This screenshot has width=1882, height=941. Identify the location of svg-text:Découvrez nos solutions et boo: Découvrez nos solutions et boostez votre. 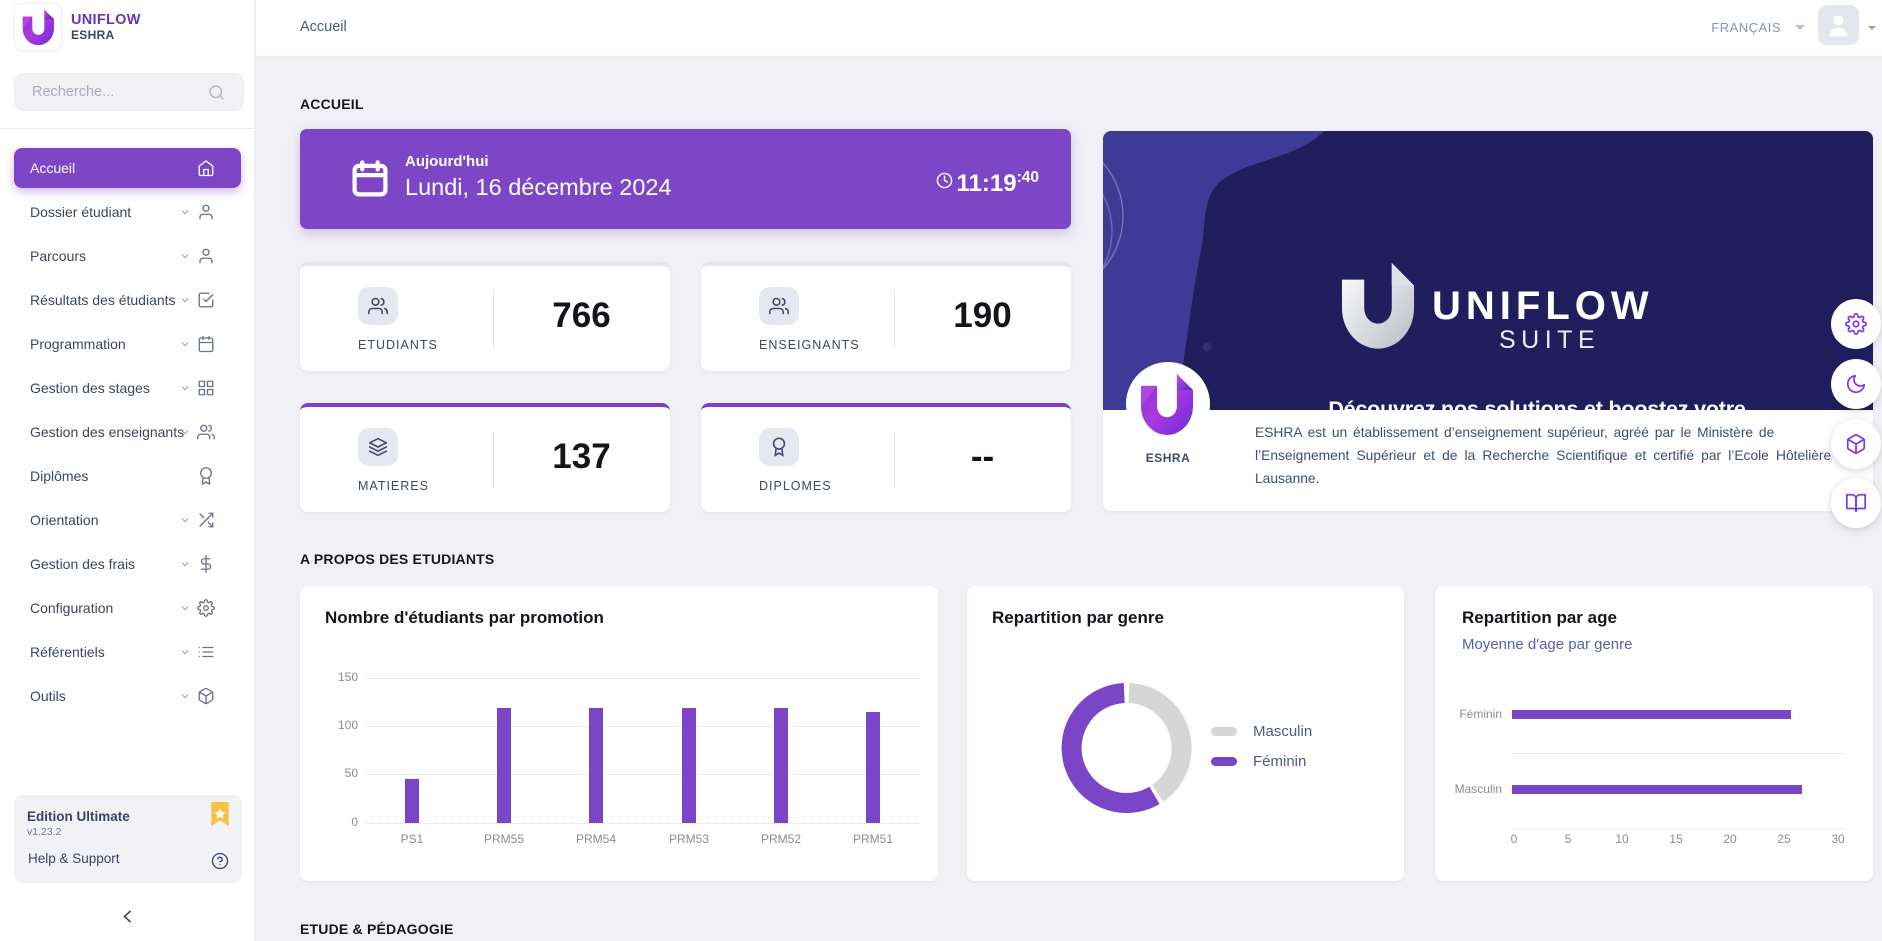
(1537, 403).